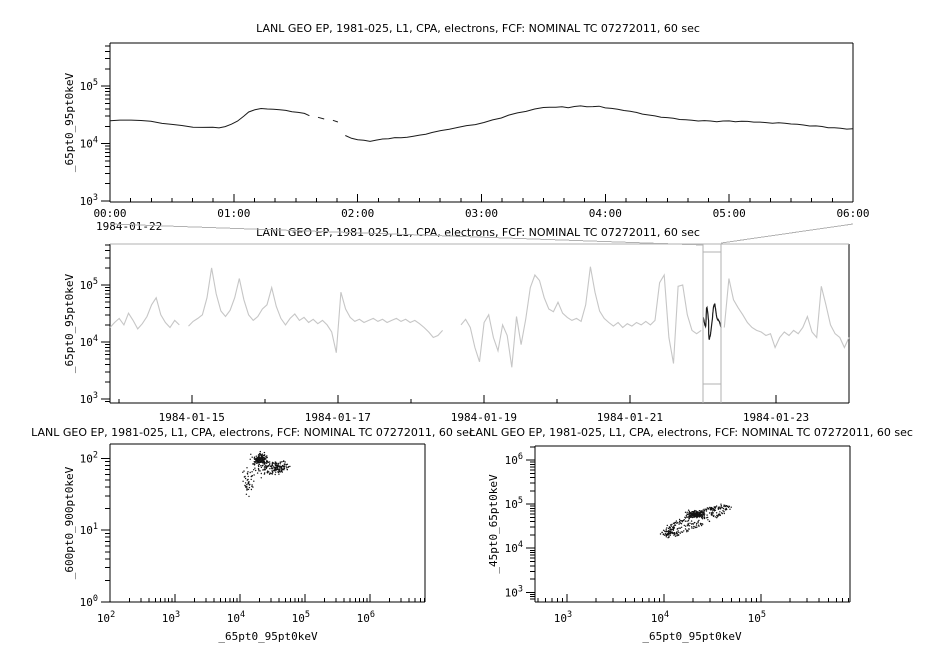 This screenshot has height=647, width=926. Describe the element at coordinates (89, 601) in the screenshot. I see `log-tick-label: 10⁰` at that location.